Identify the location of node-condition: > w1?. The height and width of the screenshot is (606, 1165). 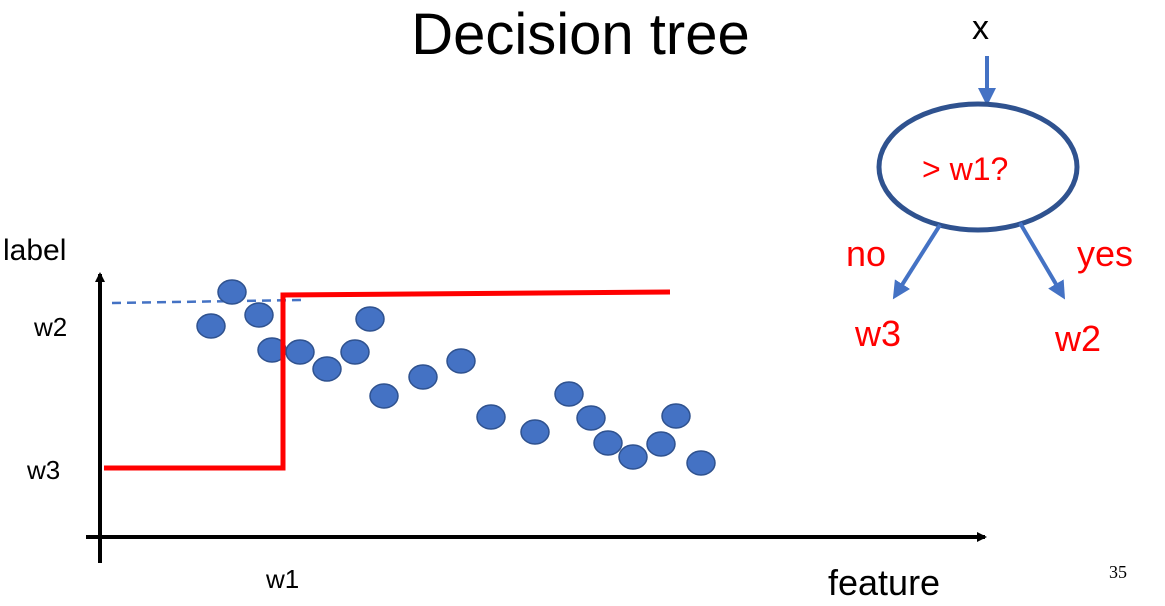
(965, 169).